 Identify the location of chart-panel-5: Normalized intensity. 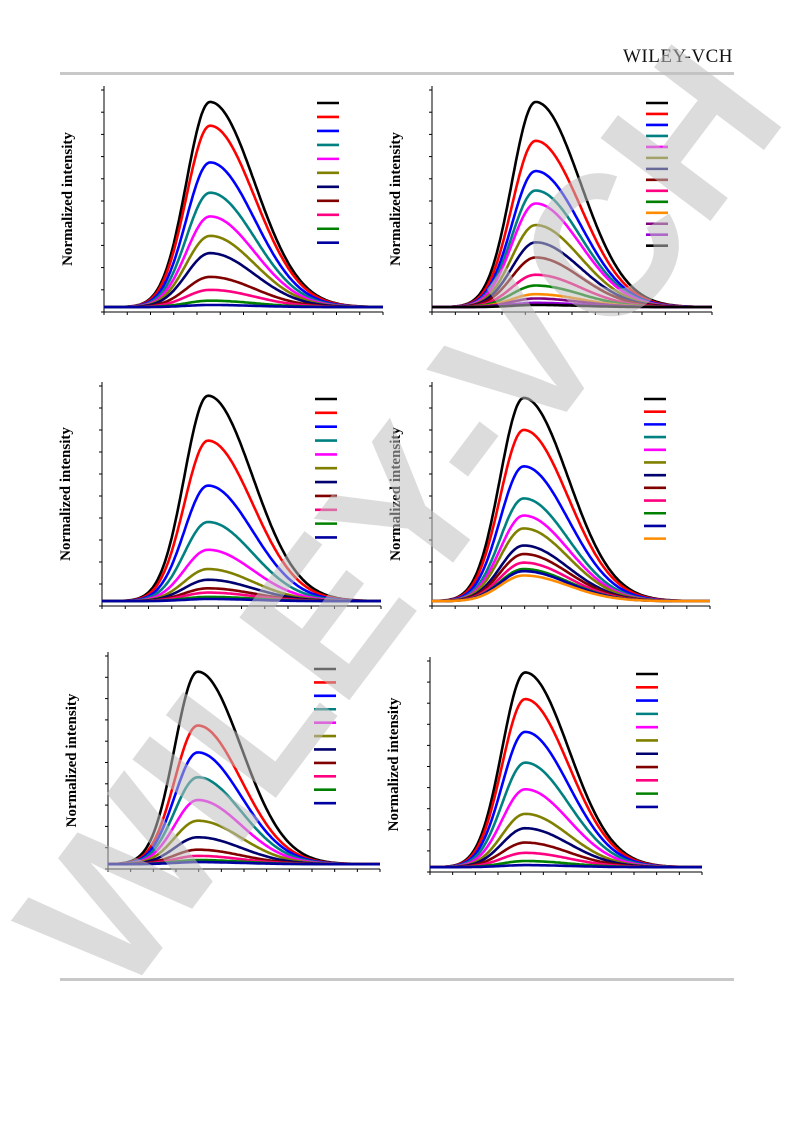
(222, 762).